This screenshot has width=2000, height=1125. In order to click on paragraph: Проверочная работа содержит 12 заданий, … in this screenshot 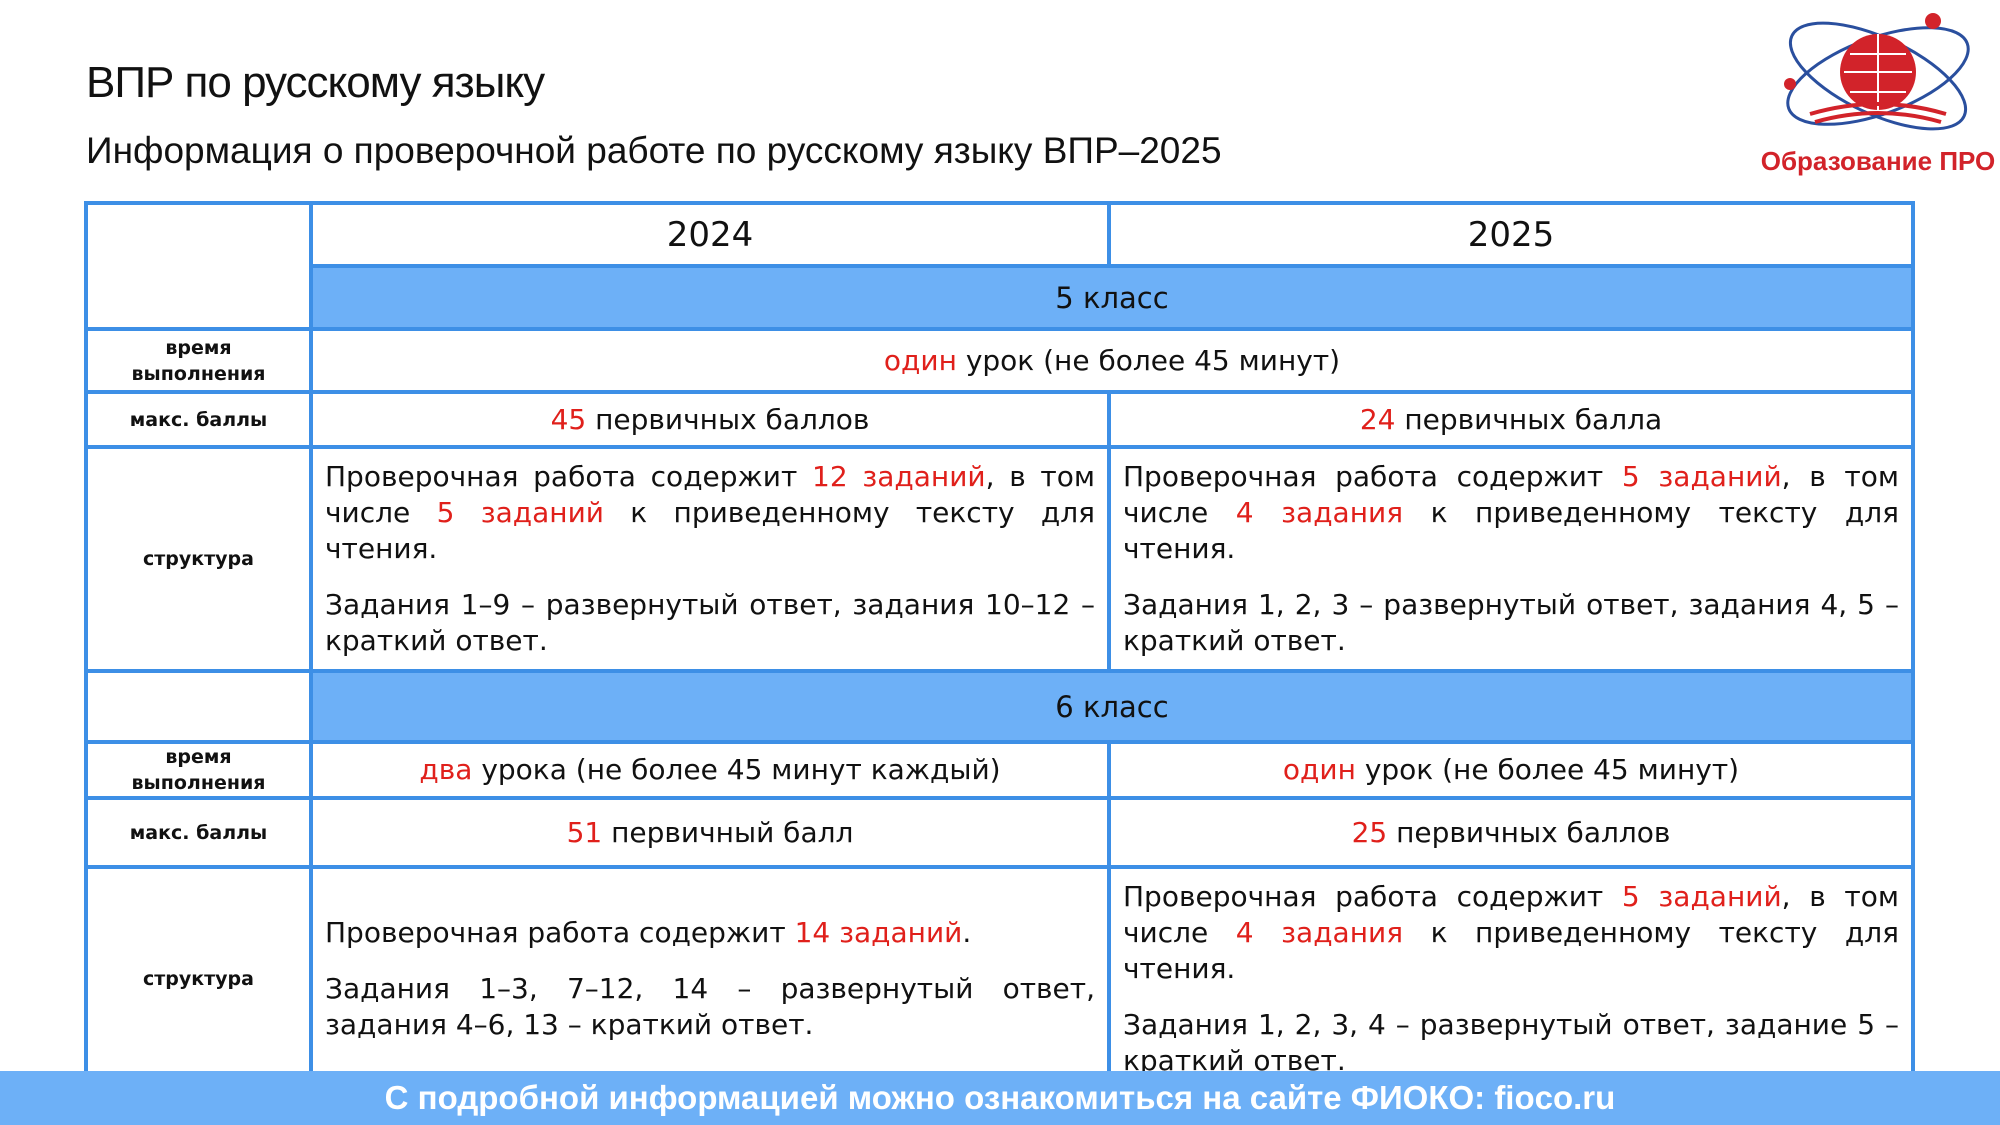, I will do `click(710, 513)`.